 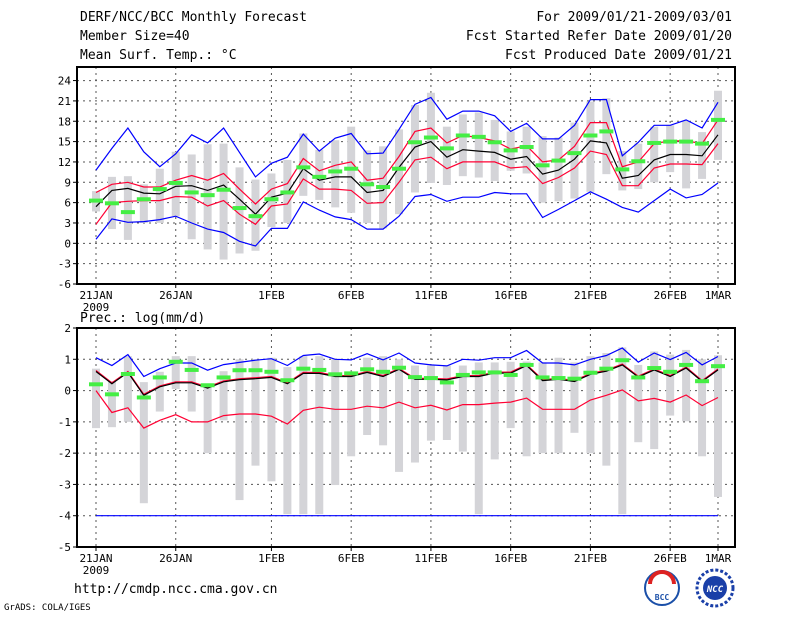 What do you see at coordinates (64, 547) in the screenshot?
I see `y-tick-label: -5` at bounding box center [64, 547].